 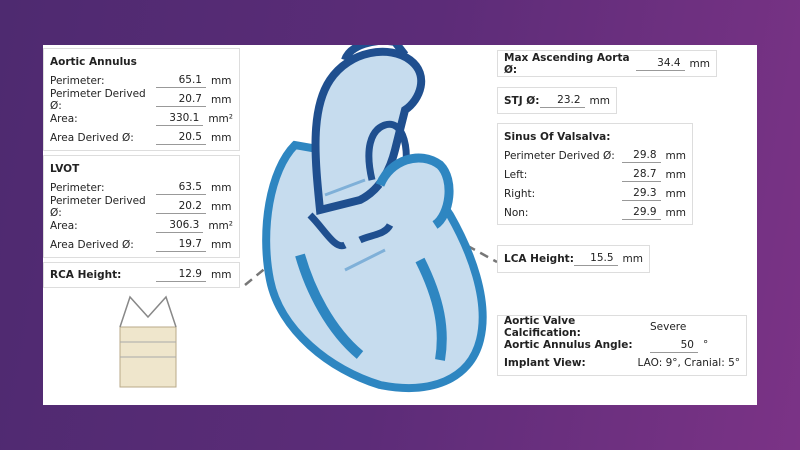 What do you see at coordinates (141, 225) in the screenshot?
I see `measurement-row: Area: 306.3 mm²` at bounding box center [141, 225].